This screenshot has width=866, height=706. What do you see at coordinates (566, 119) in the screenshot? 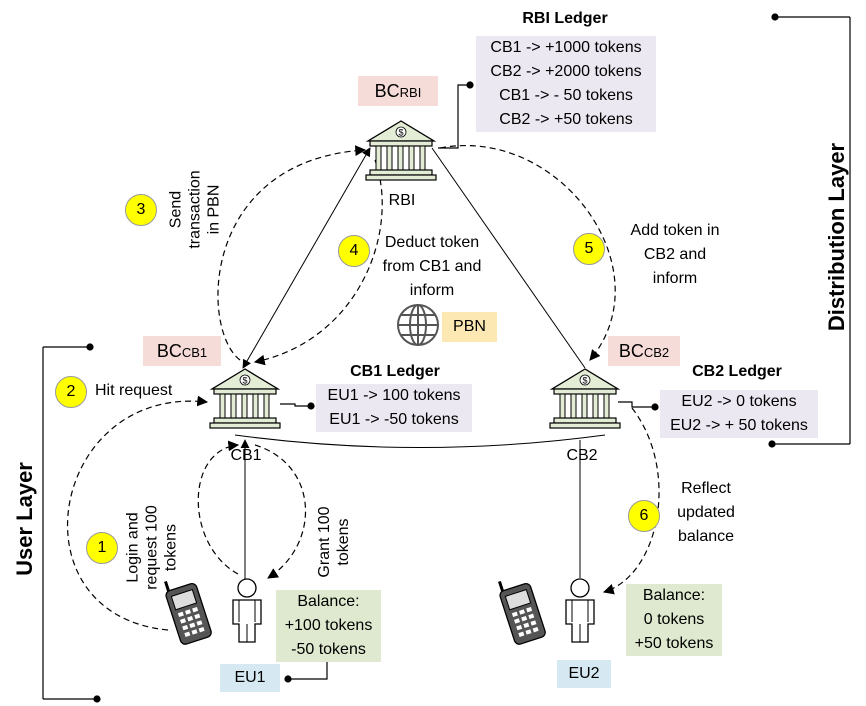
I see `rbi-ledger-entry: CB2 -> +50 tokens` at bounding box center [566, 119].